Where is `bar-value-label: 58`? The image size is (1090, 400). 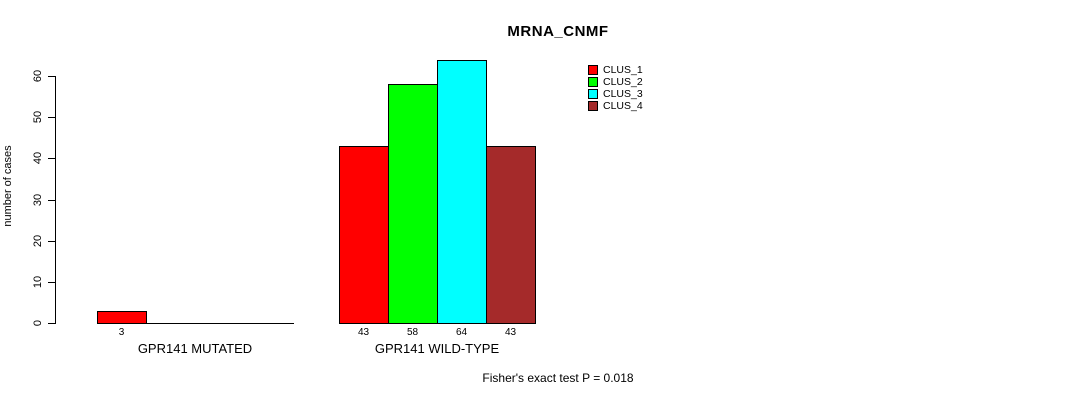
bar-value-label: 58 is located at coordinates (412, 332).